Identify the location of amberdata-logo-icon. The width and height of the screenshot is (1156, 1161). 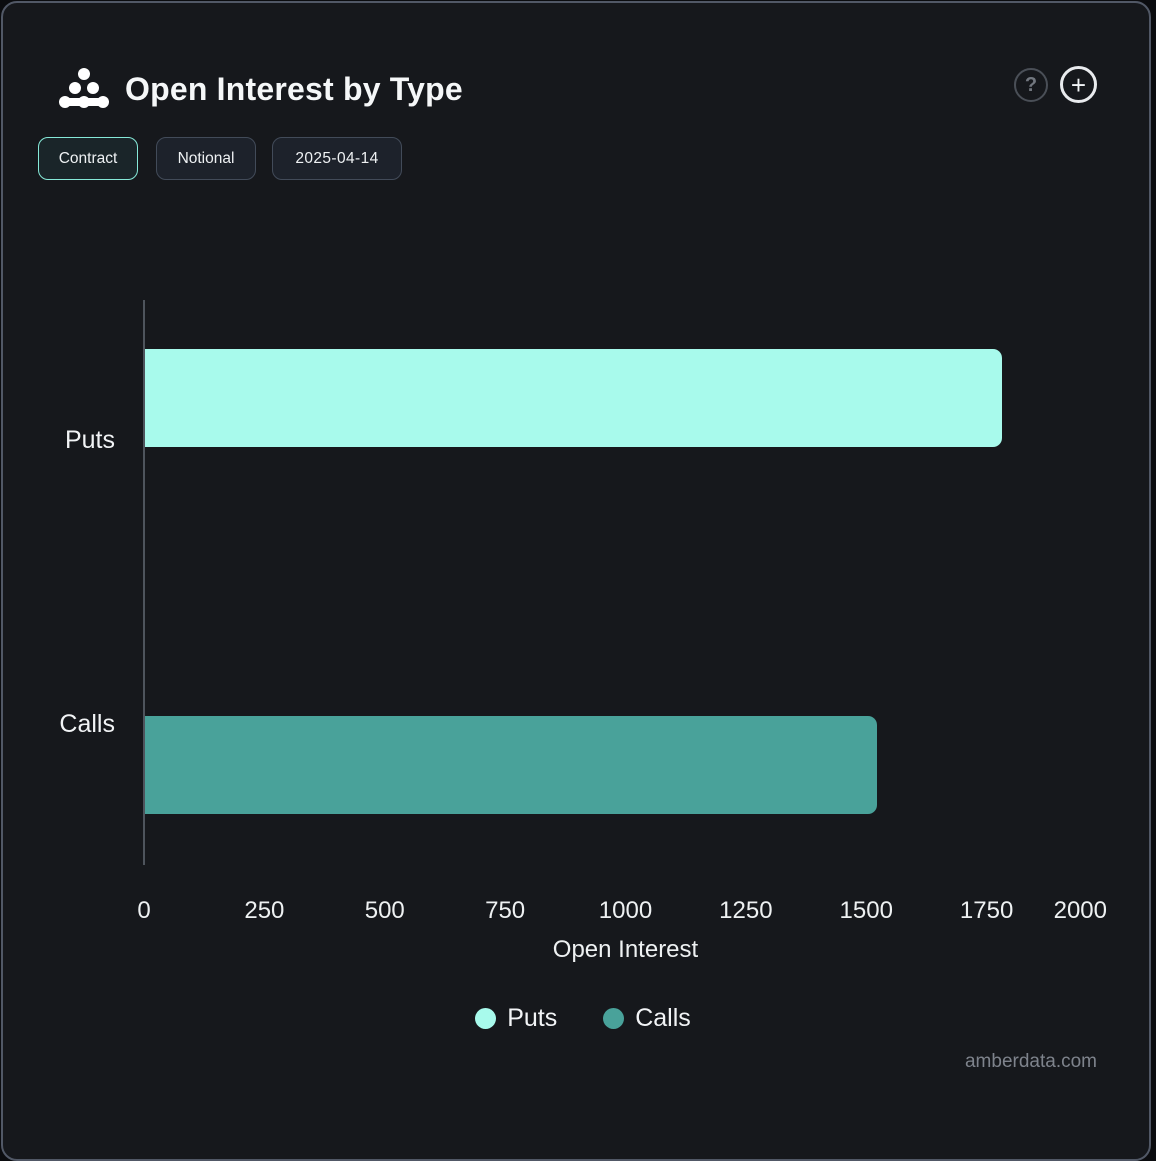
(84, 88).